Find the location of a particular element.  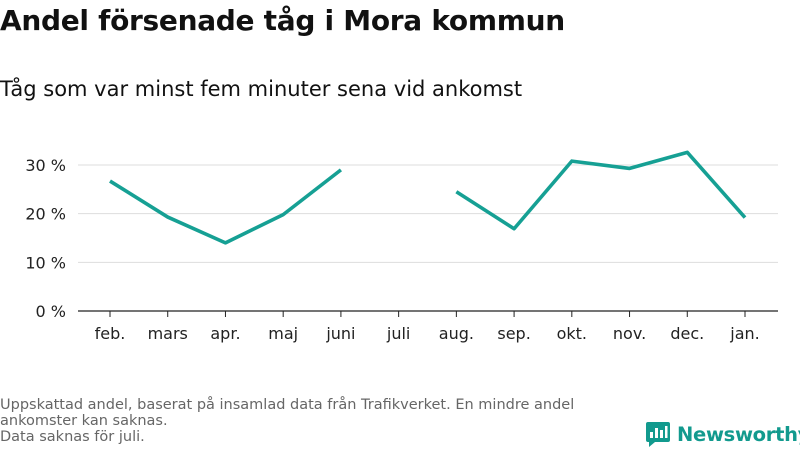

x-tick-label: jan. is located at coordinates (744, 333).